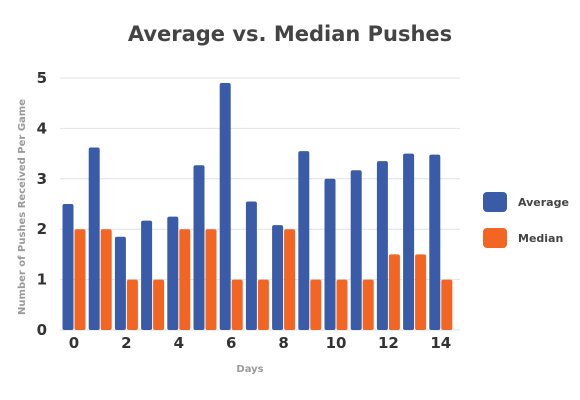  What do you see at coordinates (543, 202) in the screenshot?
I see `legend-label-average: Average` at bounding box center [543, 202].